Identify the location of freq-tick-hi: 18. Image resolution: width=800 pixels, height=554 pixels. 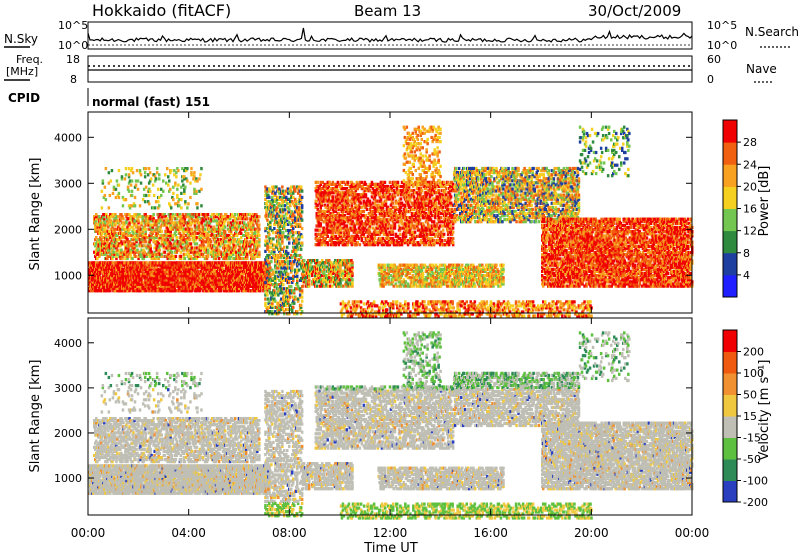
(73, 59).